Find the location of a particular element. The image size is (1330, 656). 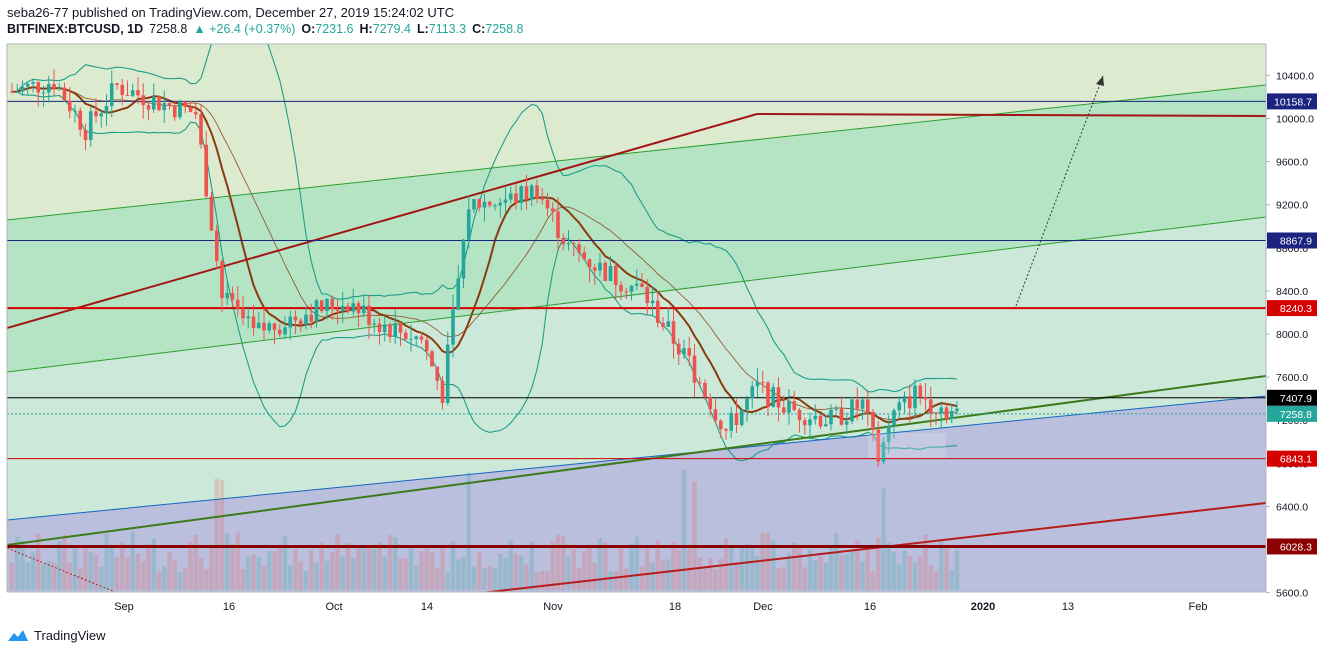

tradingview-footer: TradingView is located at coordinates (56, 635).